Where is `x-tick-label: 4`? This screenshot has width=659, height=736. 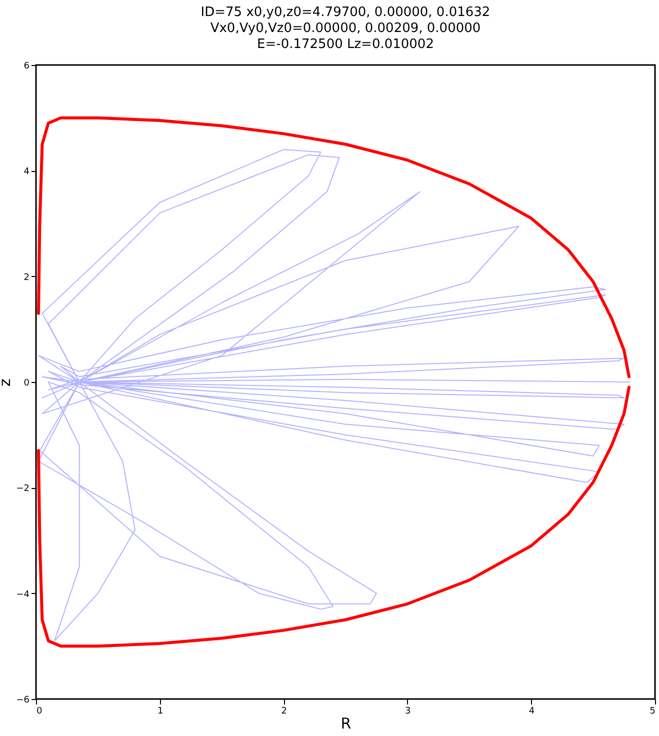 x-tick-label: 4 is located at coordinates (531, 711).